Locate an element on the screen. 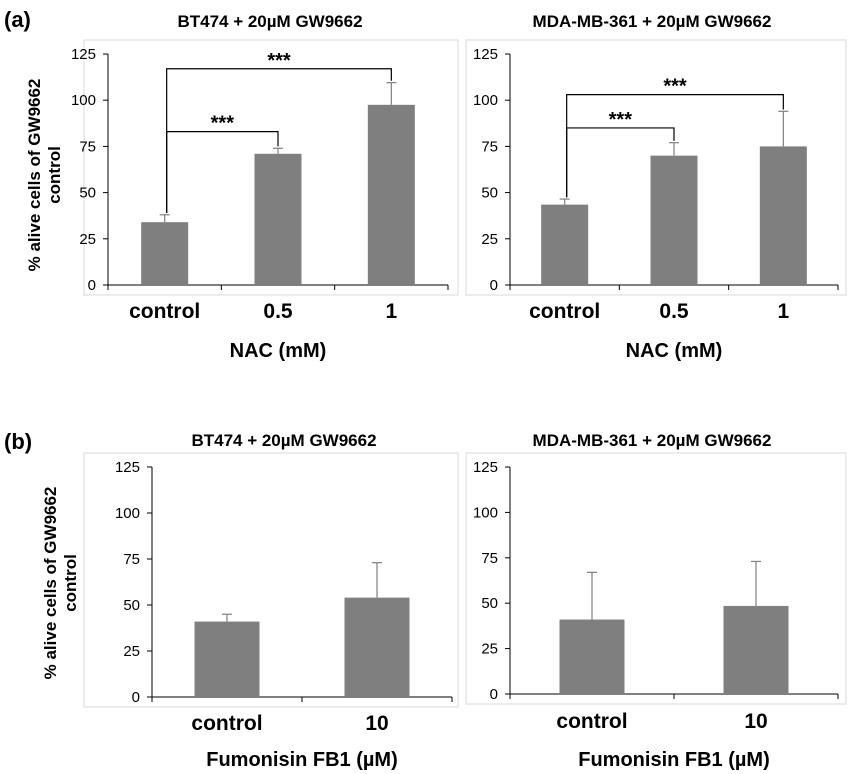  y-axis-label-b: % alive cells of GW9662 control is located at coordinates (60, 583).